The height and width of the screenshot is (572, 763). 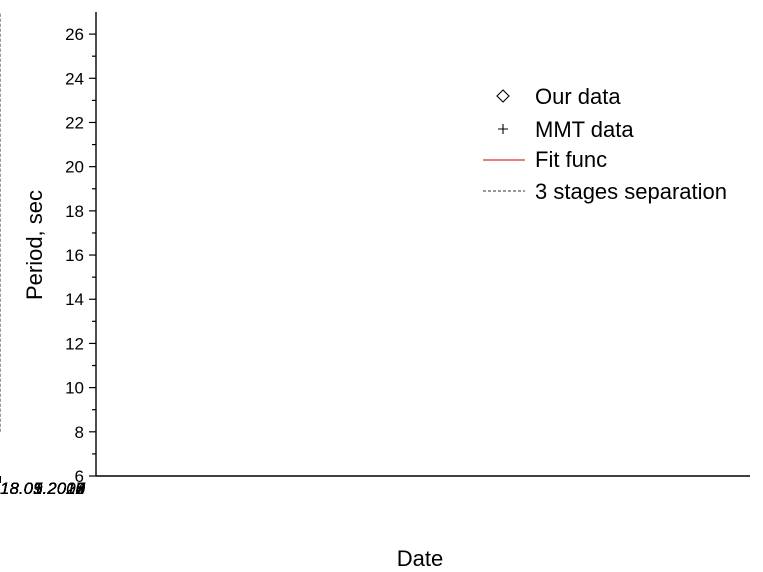 What do you see at coordinates (74, 78) in the screenshot?
I see `y-tick-label: 24` at bounding box center [74, 78].